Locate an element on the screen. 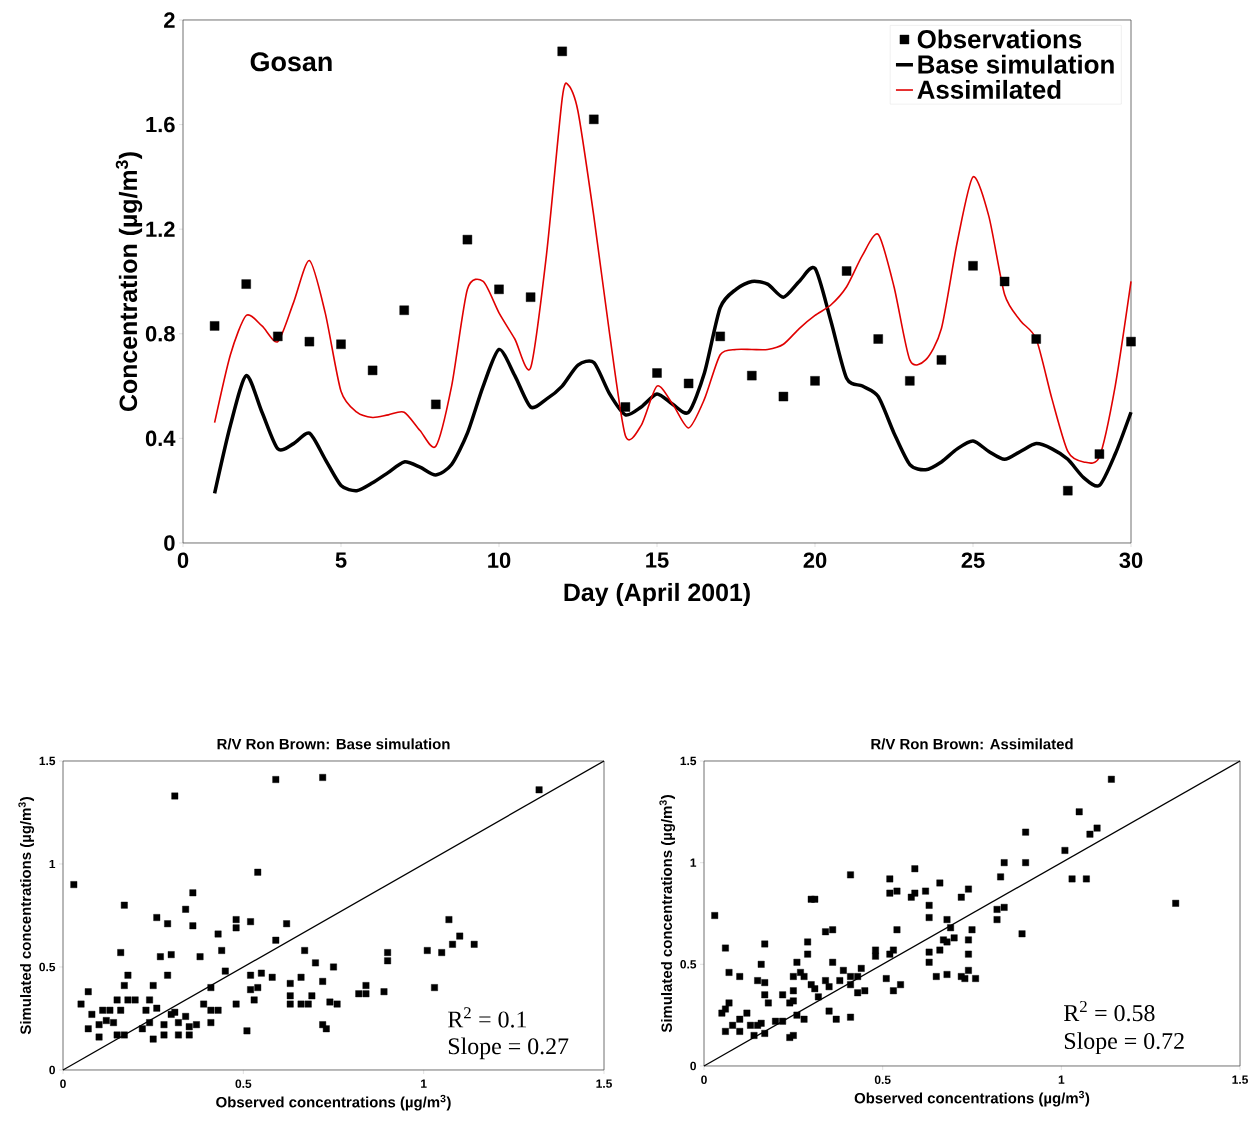 The height and width of the screenshot is (1127, 1259). y-tick-label: 0.8 is located at coordinates (160, 334).